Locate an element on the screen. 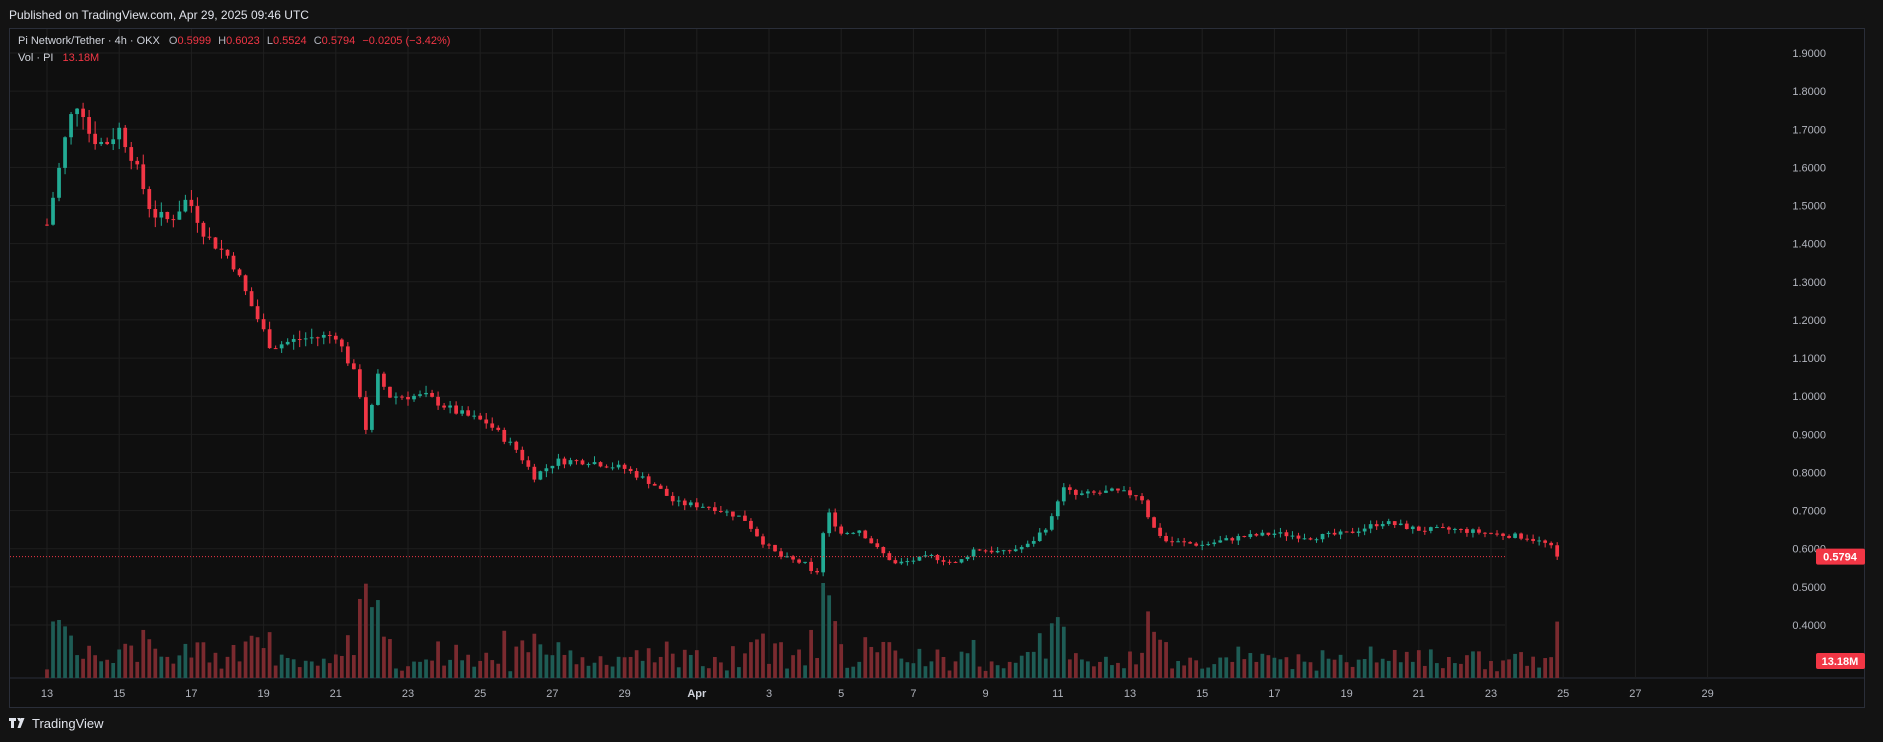  symbol-title: Pi Network/Tether · 4h · OKX is located at coordinates (89, 41).